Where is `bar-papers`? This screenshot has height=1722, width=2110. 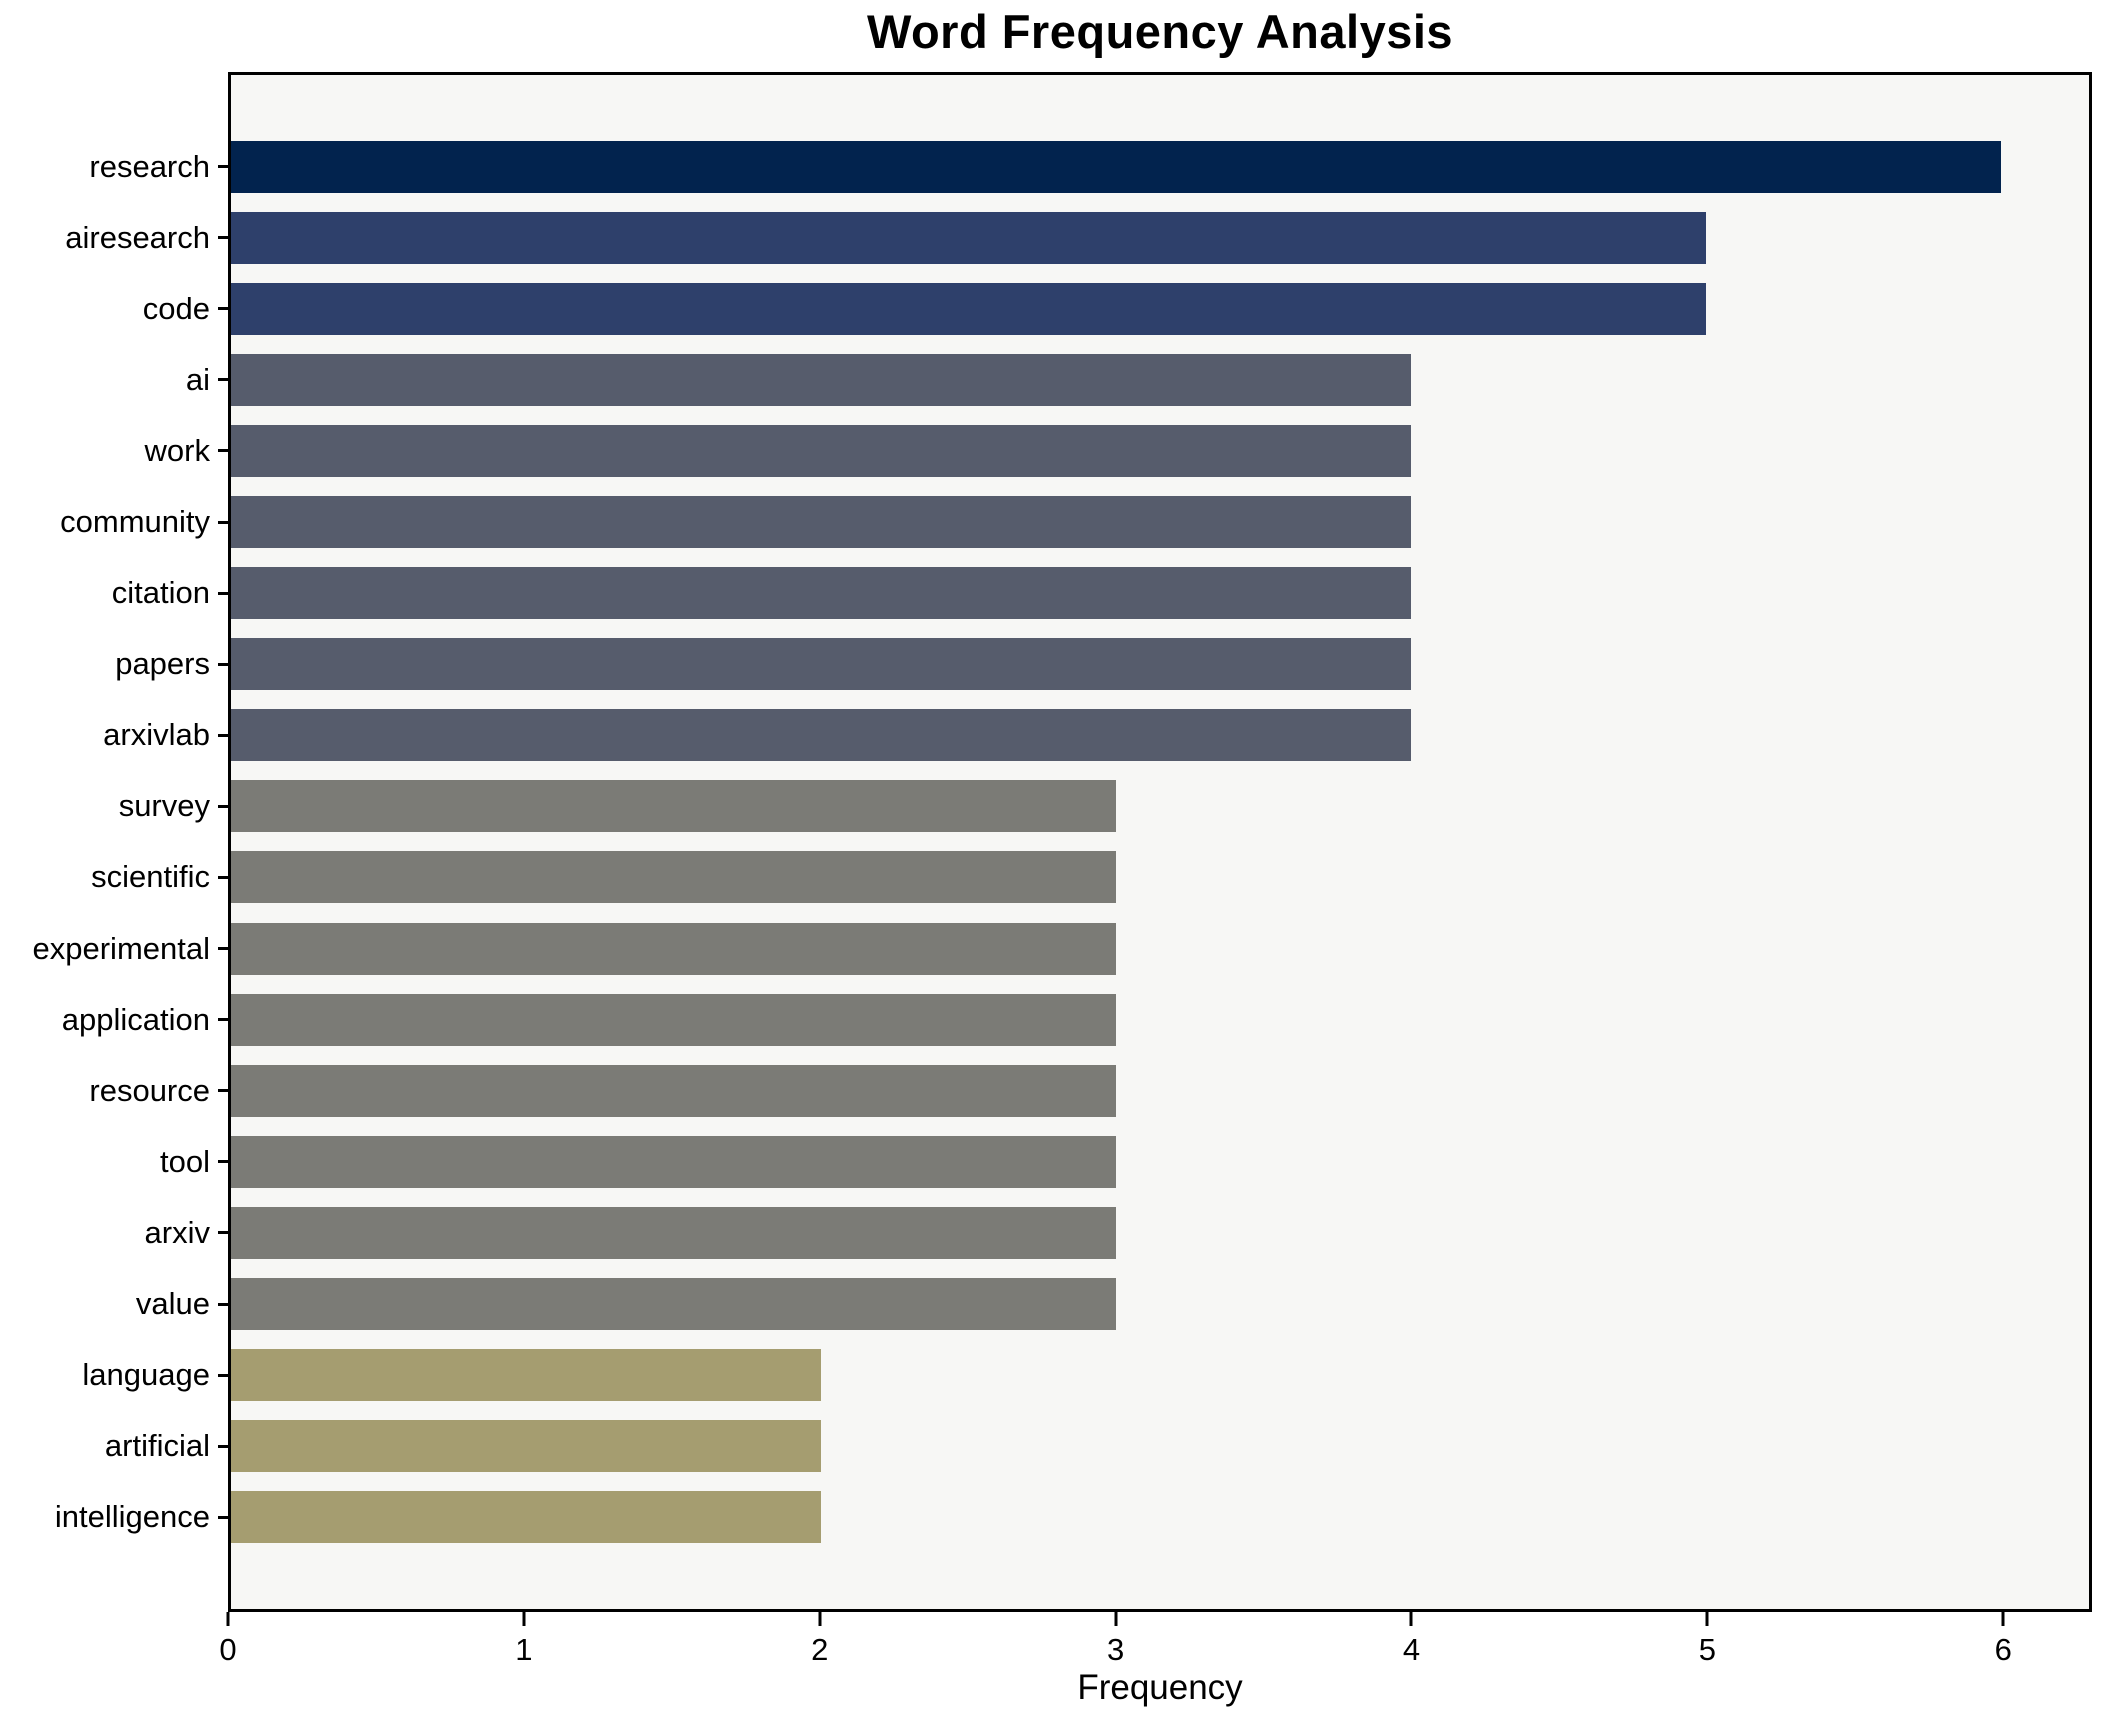
bar-papers is located at coordinates (821, 664).